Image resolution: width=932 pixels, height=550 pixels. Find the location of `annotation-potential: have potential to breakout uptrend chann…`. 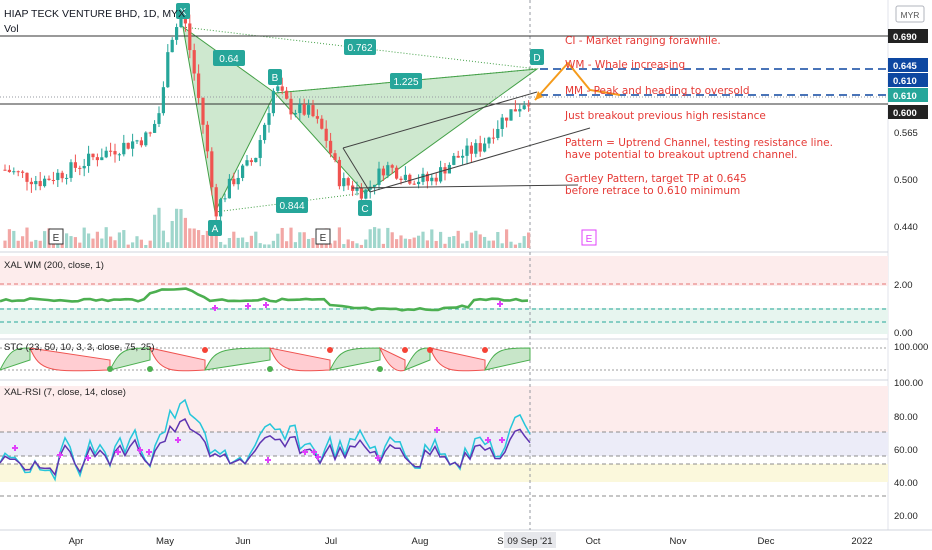

annotation-potential: have potential to breakout uptrend chann… is located at coordinates (681, 155).